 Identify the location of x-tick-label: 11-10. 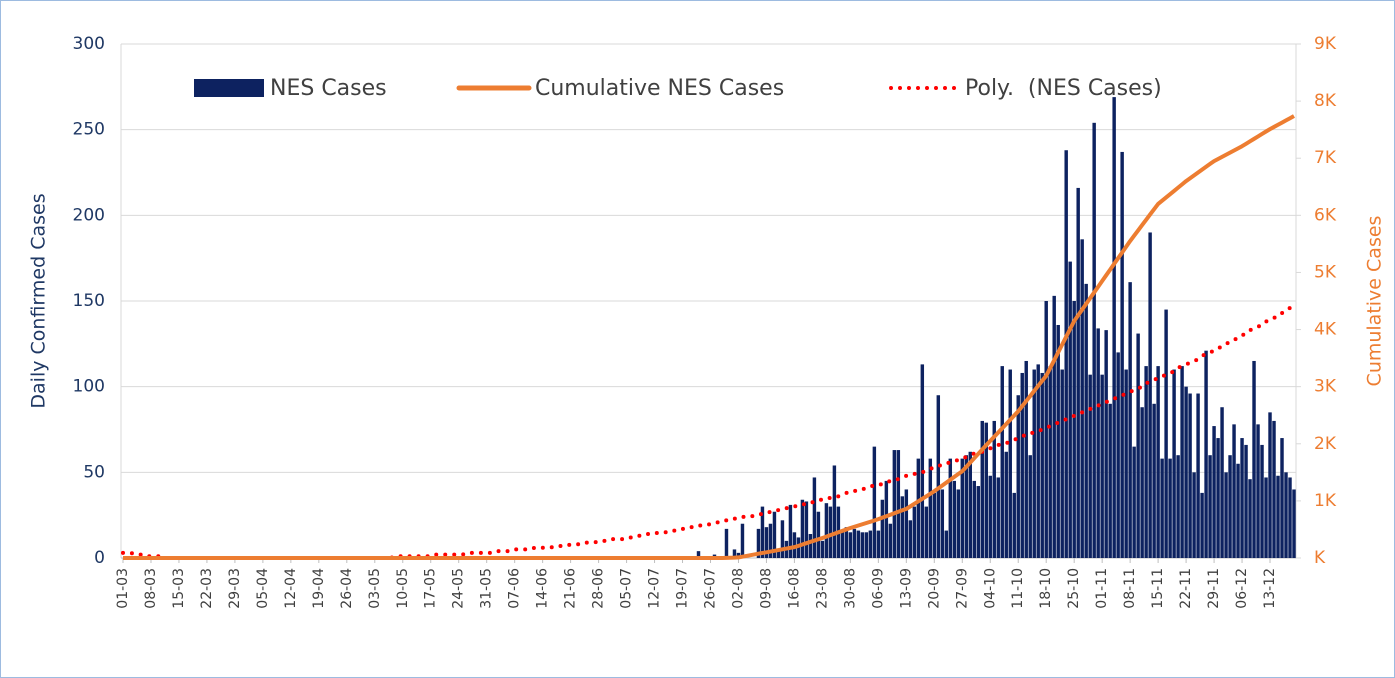
(1018, 588).